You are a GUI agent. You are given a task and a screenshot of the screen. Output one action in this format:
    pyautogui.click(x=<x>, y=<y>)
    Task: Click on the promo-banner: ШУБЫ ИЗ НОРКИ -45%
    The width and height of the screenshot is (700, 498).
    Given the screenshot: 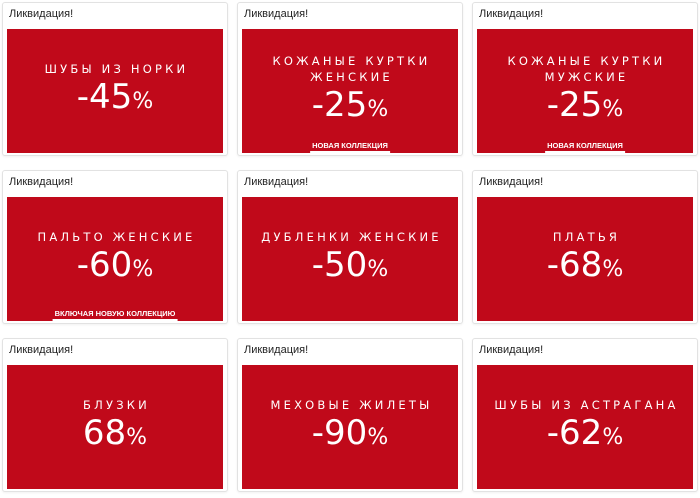 What is the action you would take?
    pyautogui.click(x=115, y=91)
    